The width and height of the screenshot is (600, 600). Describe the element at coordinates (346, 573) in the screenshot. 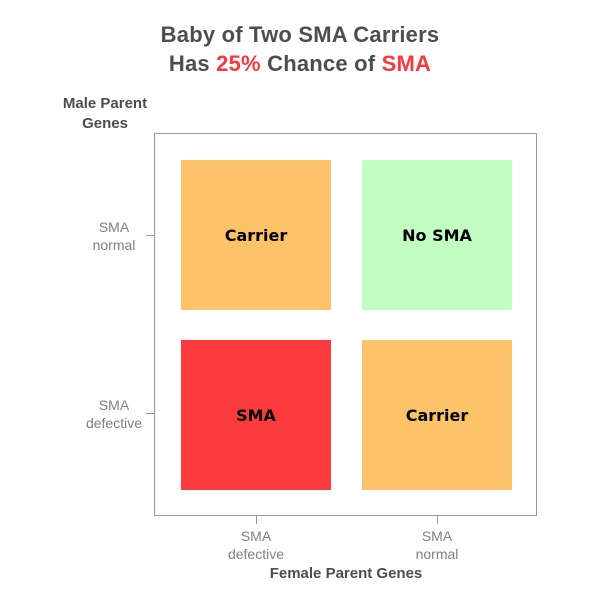

I see `x-axis-title: Female Parent Genes` at that location.